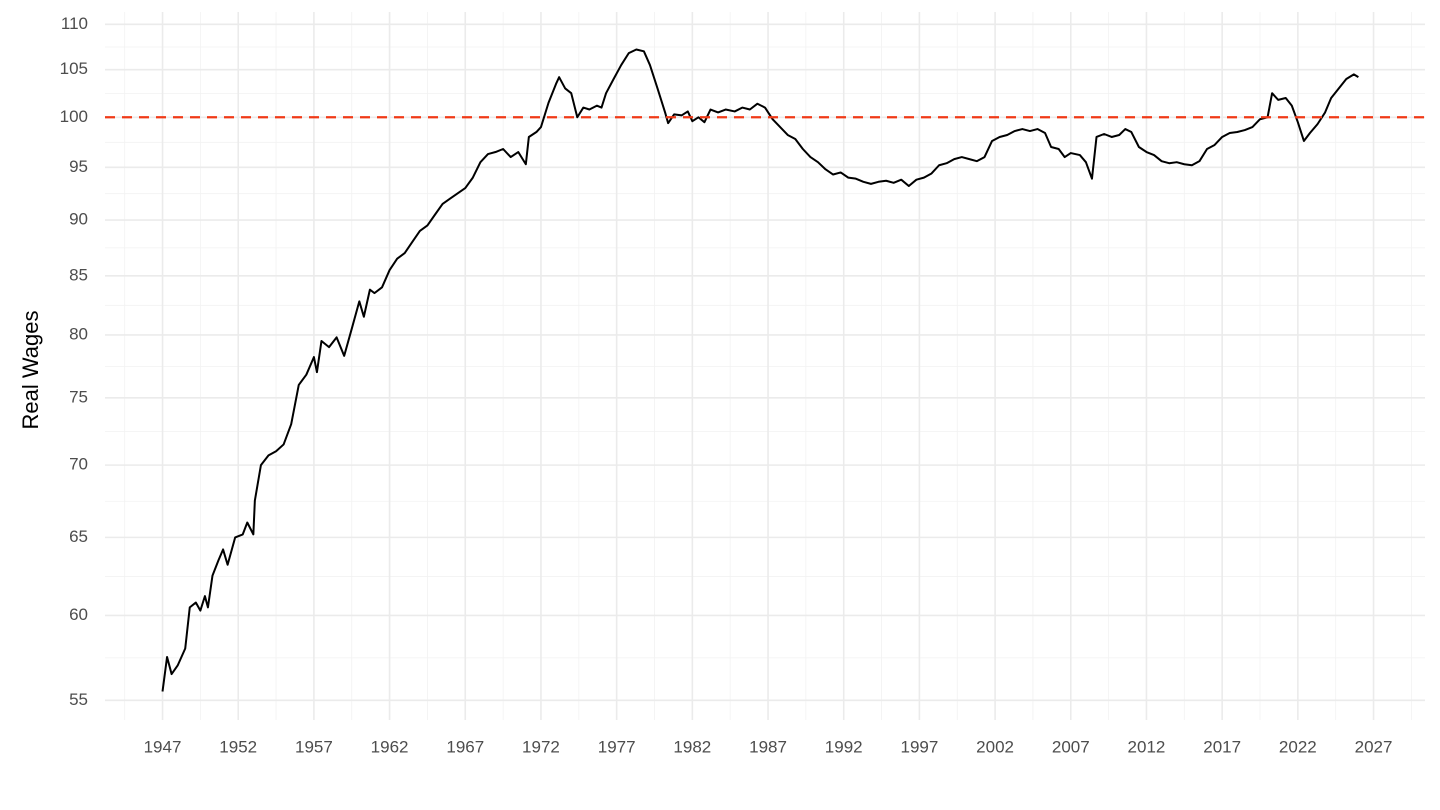 The image size is (1440, 810). I want to click on y-tick-label: 105, so click(74, 68).